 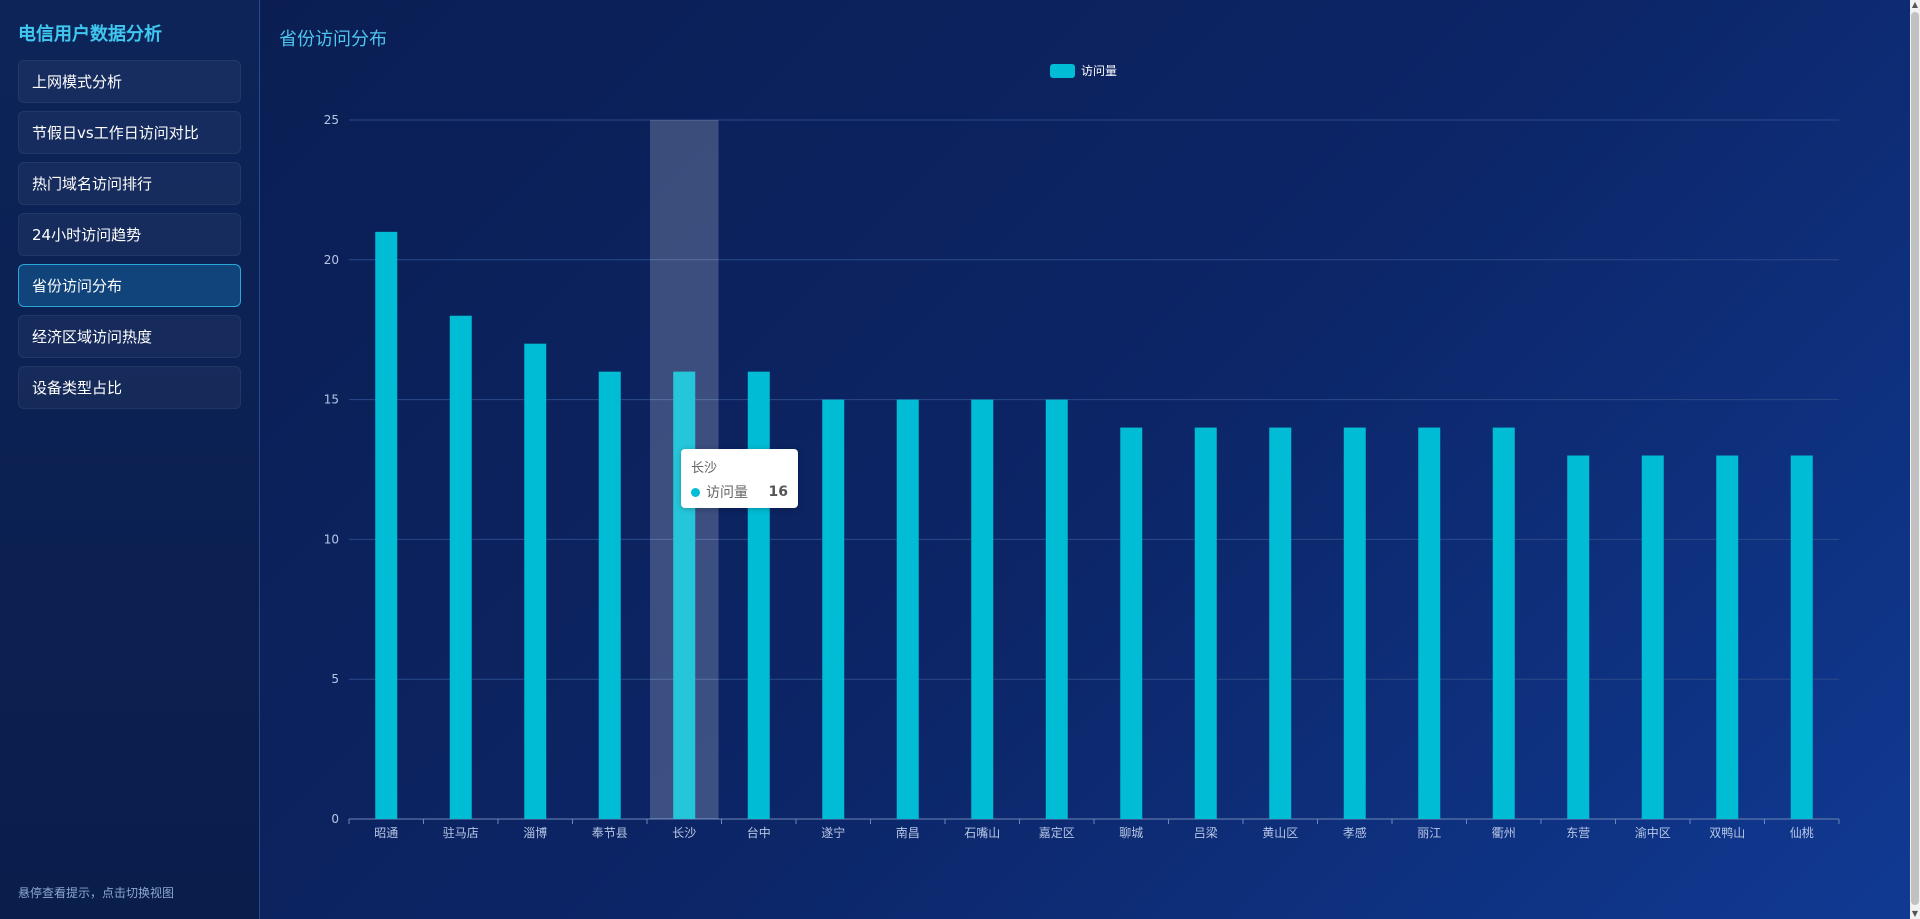 What do you see at coordinates (333, 39) in the screenshot?
I see `page-title: 省份访问分布` at bounding box center [333, 39].